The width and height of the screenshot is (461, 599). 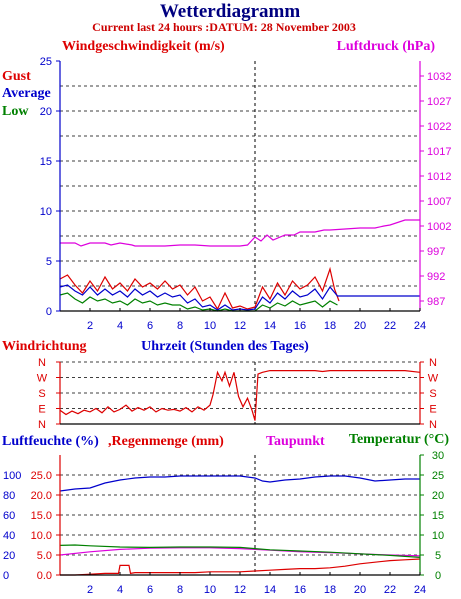 I want to click on climate-hour-tick-label-2: 6, so click(x=150, y=590).